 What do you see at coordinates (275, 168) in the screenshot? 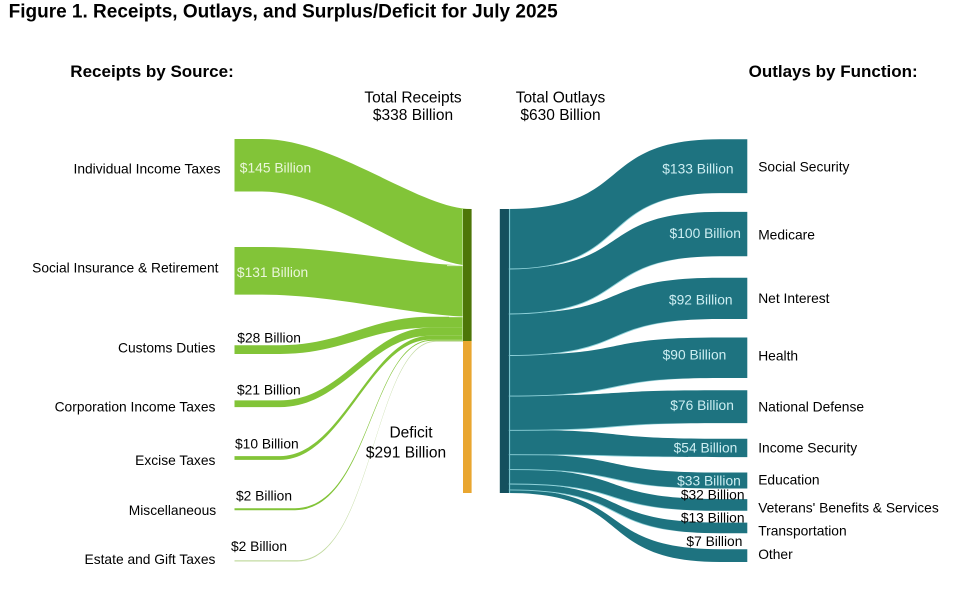
I see `svg-text: $145 Billion` at bounding box center [275, 168].